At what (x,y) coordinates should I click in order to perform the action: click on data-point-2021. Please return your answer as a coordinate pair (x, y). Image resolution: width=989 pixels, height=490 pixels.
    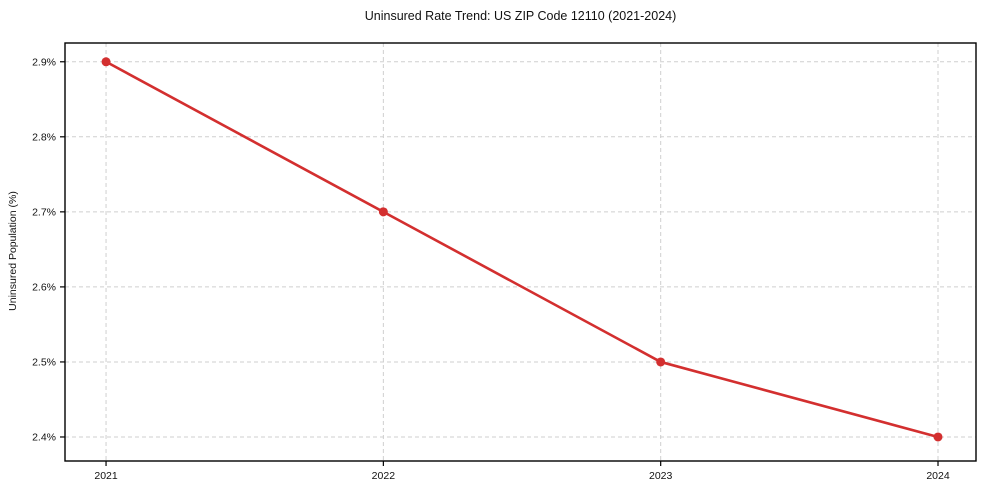
    Looking at the image, I should click on (106, 62).